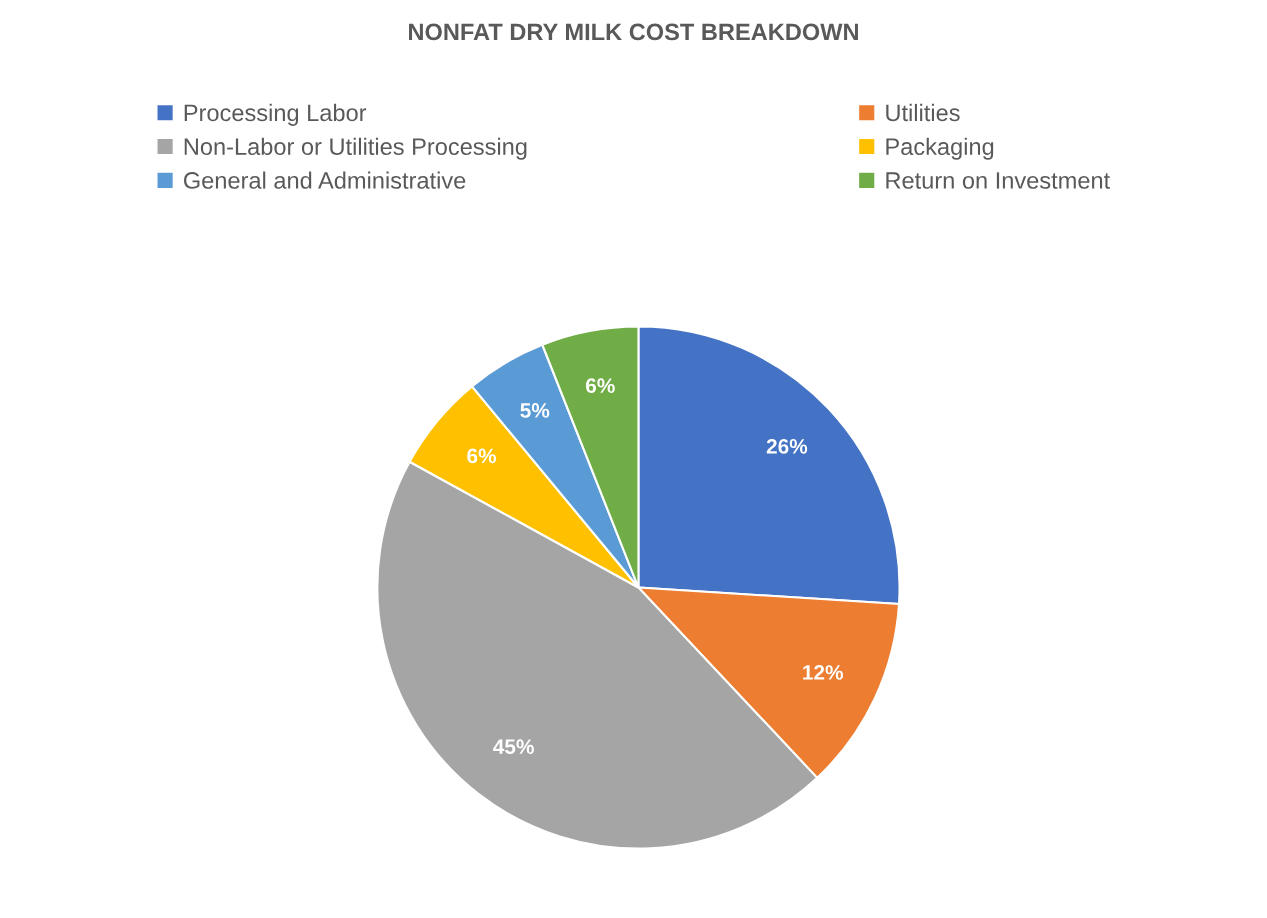  Describe the element at coordinates (535, 410) in the screenshot. I see `data-label: 5%` at that location.